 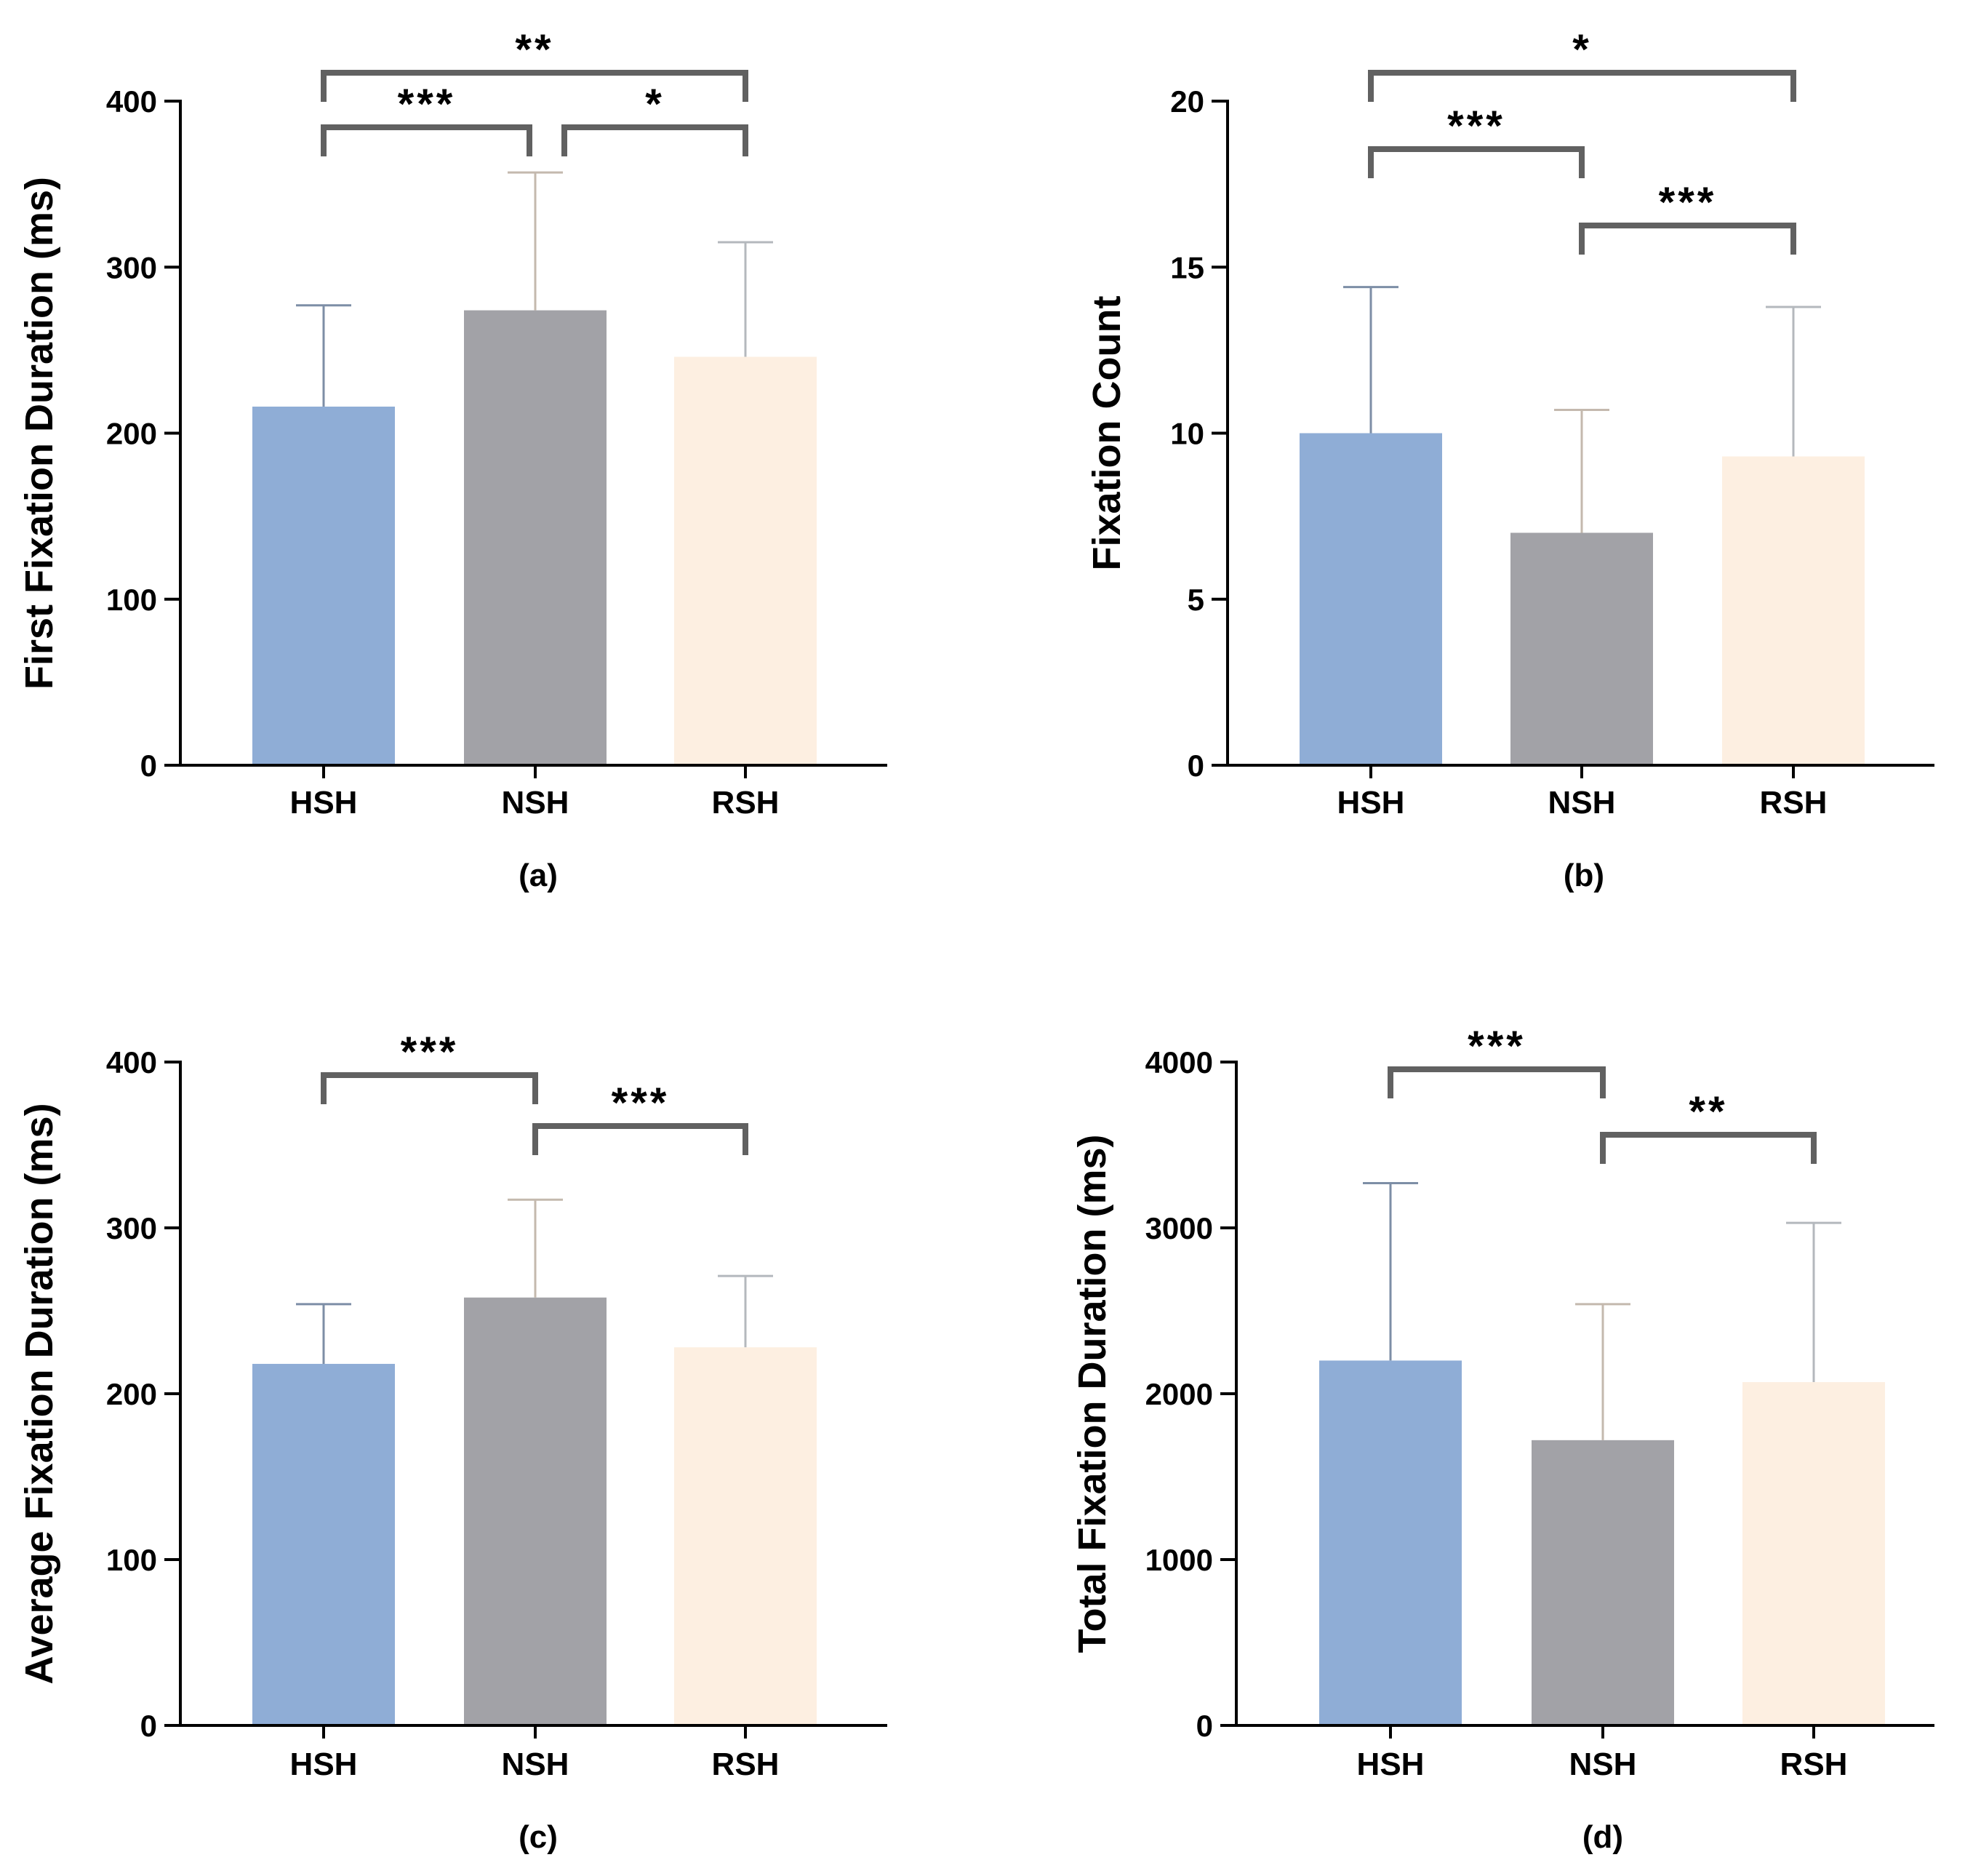 I want to click on y-axis-title: Average Fixation Duration (ms), so click(x=39, y=1393).